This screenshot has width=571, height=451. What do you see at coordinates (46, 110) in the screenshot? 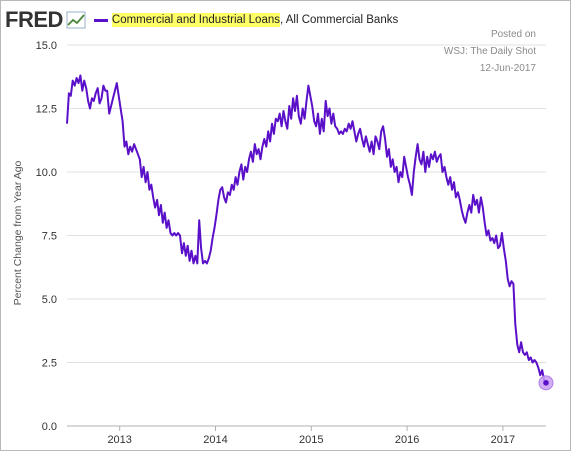
I see `y-tick-label: 12.5` at bounding box center [46, 110].